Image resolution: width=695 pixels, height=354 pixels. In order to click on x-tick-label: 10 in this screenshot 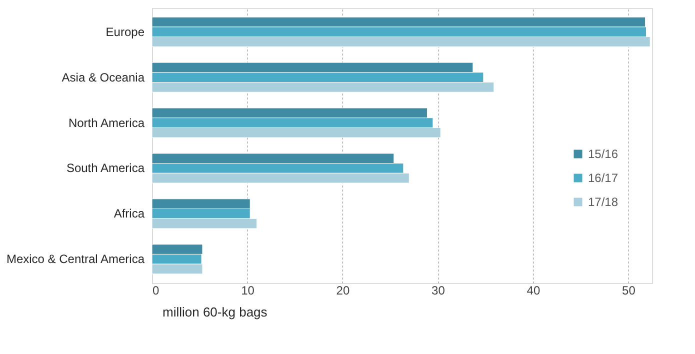, I will do `click(248, 291)`.